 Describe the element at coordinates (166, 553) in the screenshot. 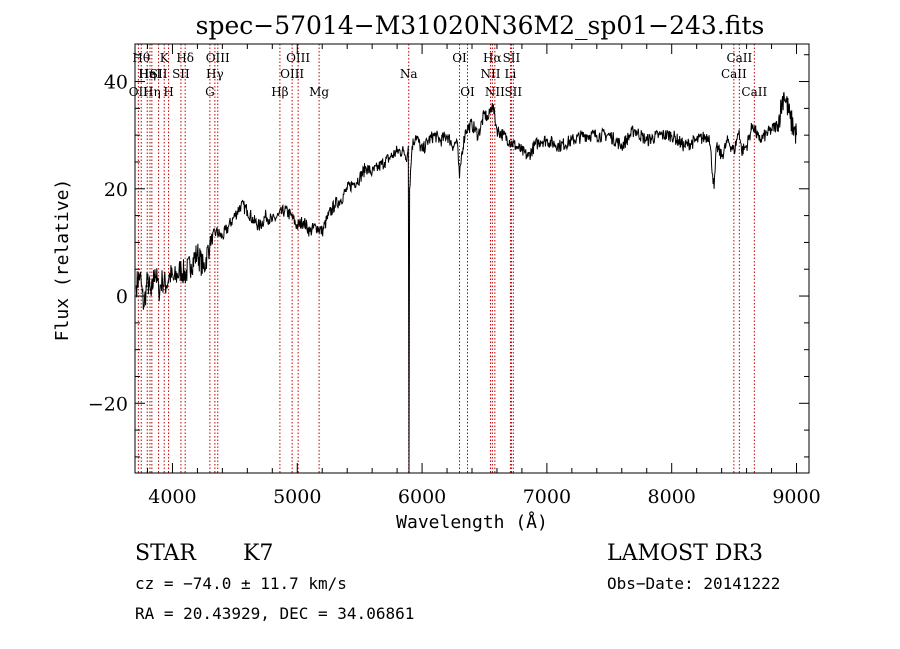

I see `object-class: STAR` at that location.